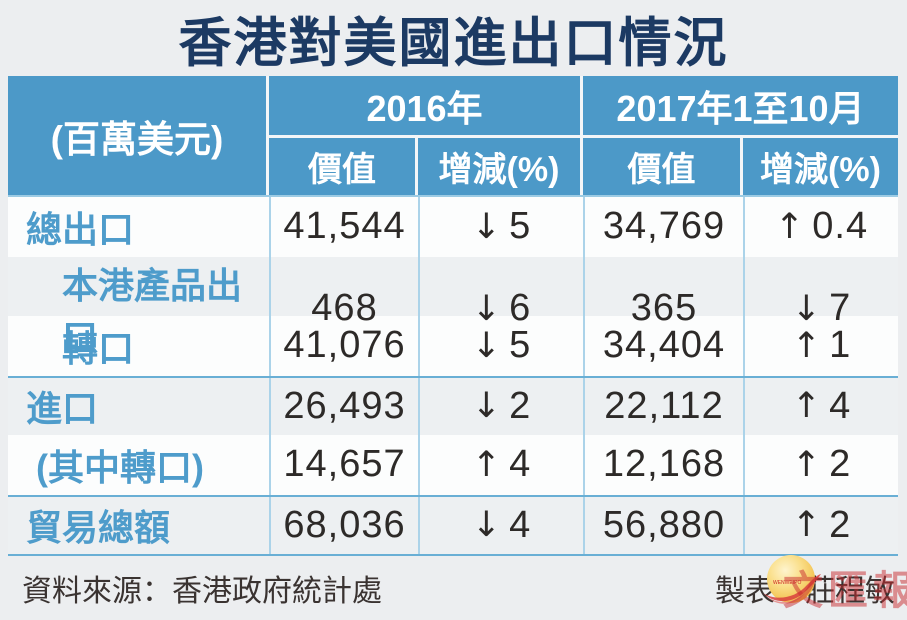 Image resolution: width=907 pixels, height=620 pixels. What do you see at coordinates (343, 346) in the screenshot?
I see `value-2016-cell: 41,076` at bounding box center [343, 346].